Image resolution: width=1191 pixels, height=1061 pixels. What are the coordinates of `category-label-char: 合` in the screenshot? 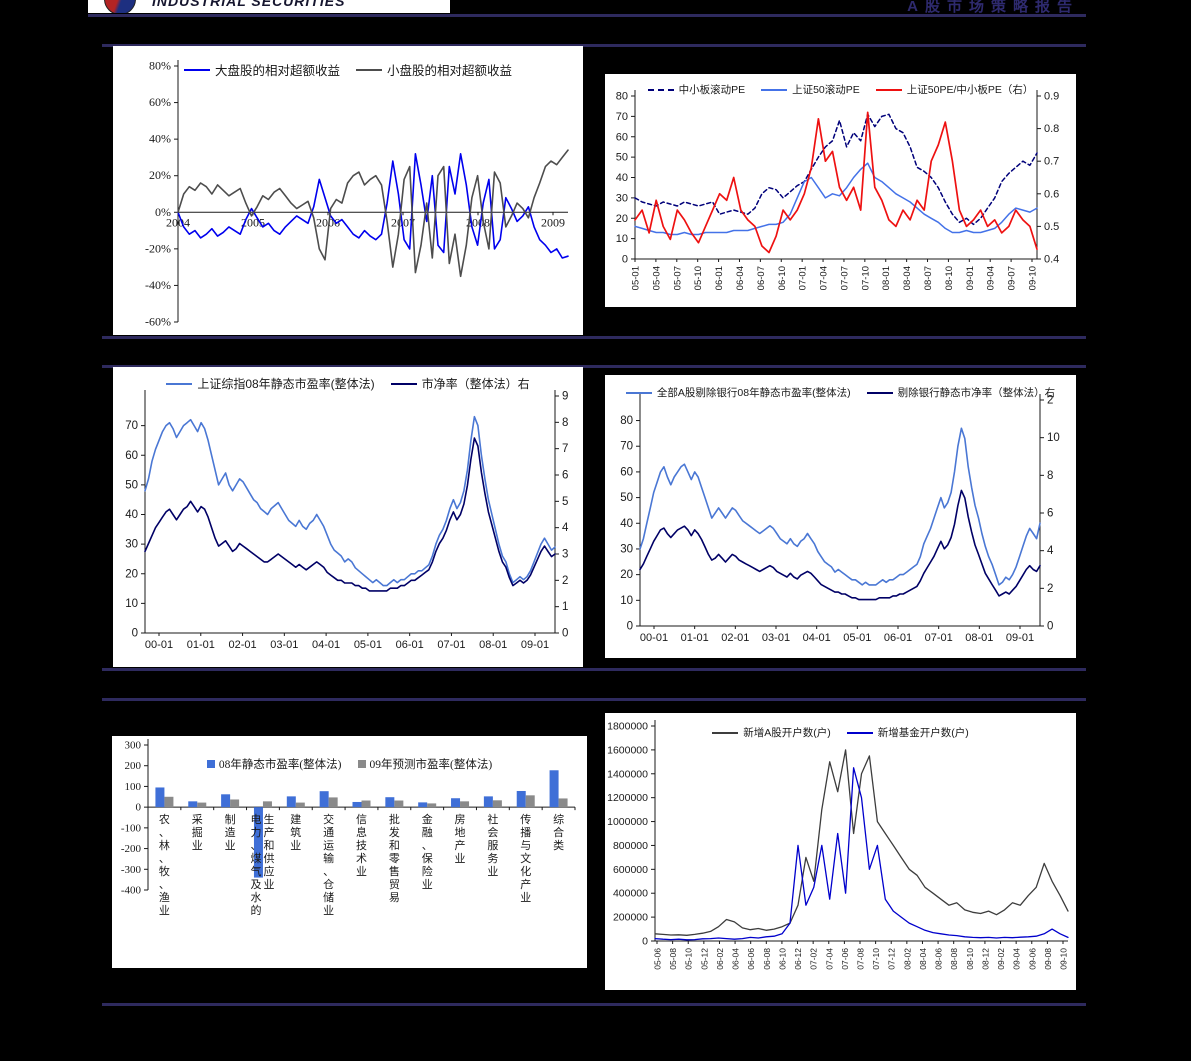 It's located at (558, 832).